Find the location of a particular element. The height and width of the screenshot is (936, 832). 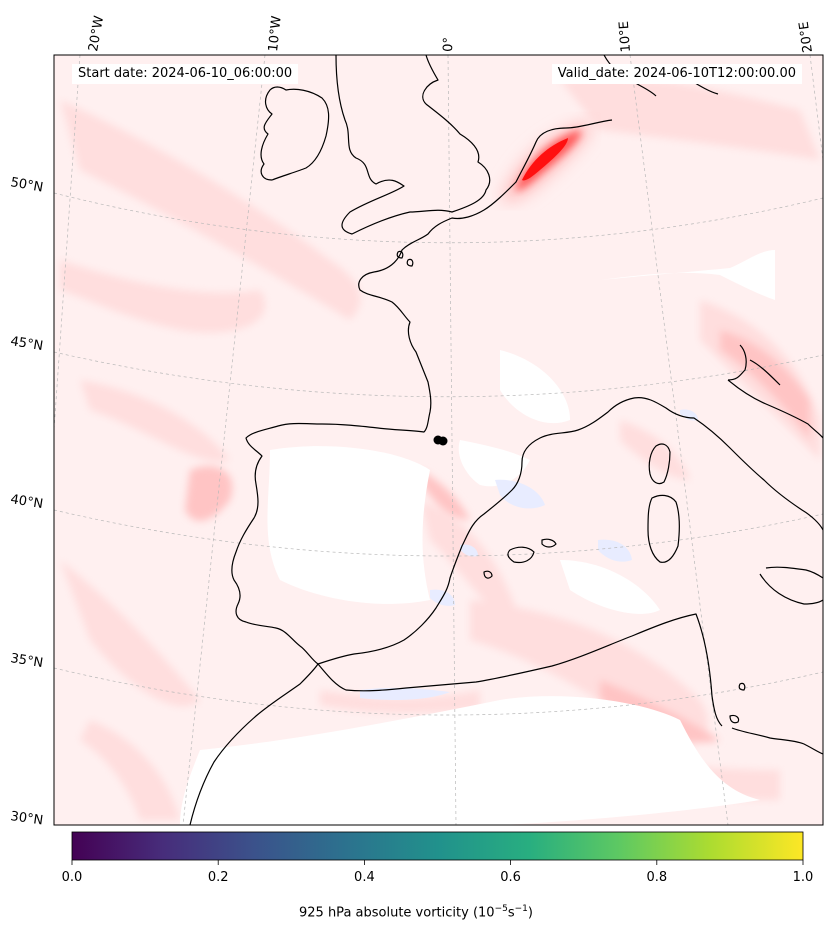

colorbar-gradient is located at coordinates (437, 846).